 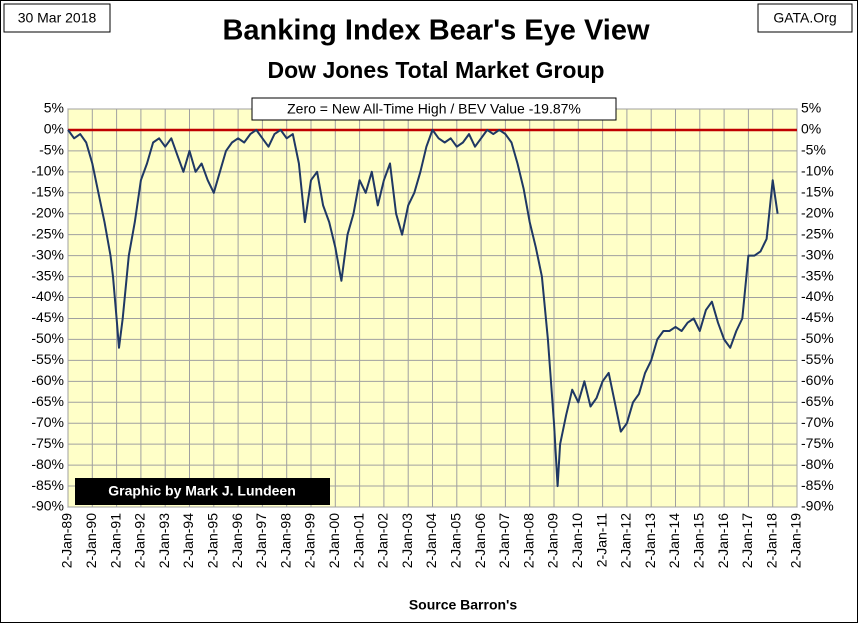 What do you see at coordinates (91, 540) in the screenshot?
I see `x-tick-label: 2-Jan-90` at bounding box center [91, 540].